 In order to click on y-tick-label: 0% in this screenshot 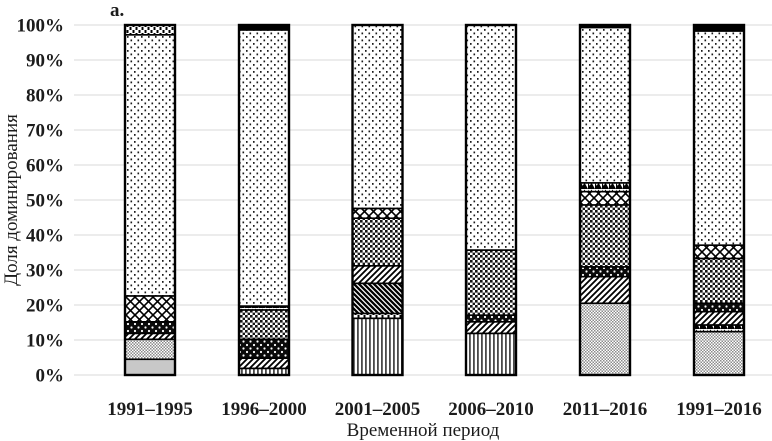, I will do `click(50, 376)`.